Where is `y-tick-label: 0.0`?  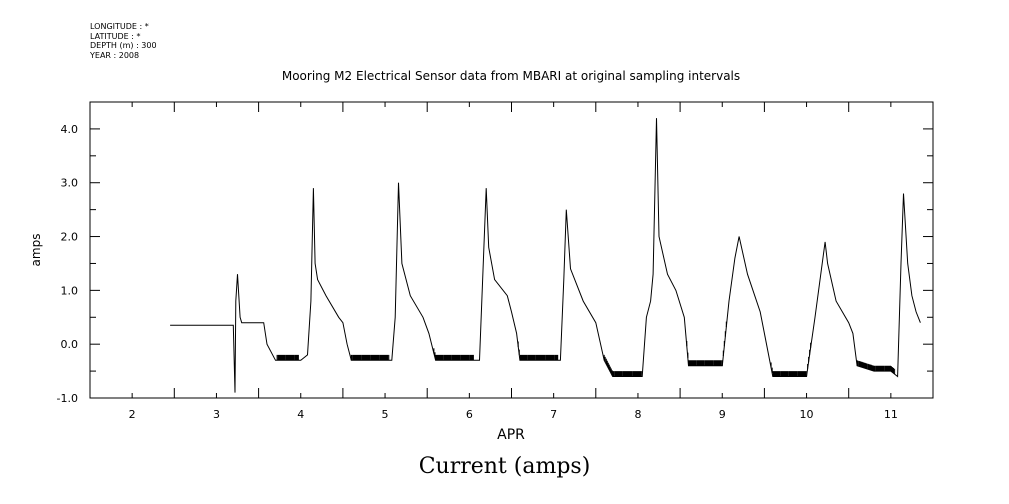 y-tick-label: 0.0 is located at coordinates (70, 344).